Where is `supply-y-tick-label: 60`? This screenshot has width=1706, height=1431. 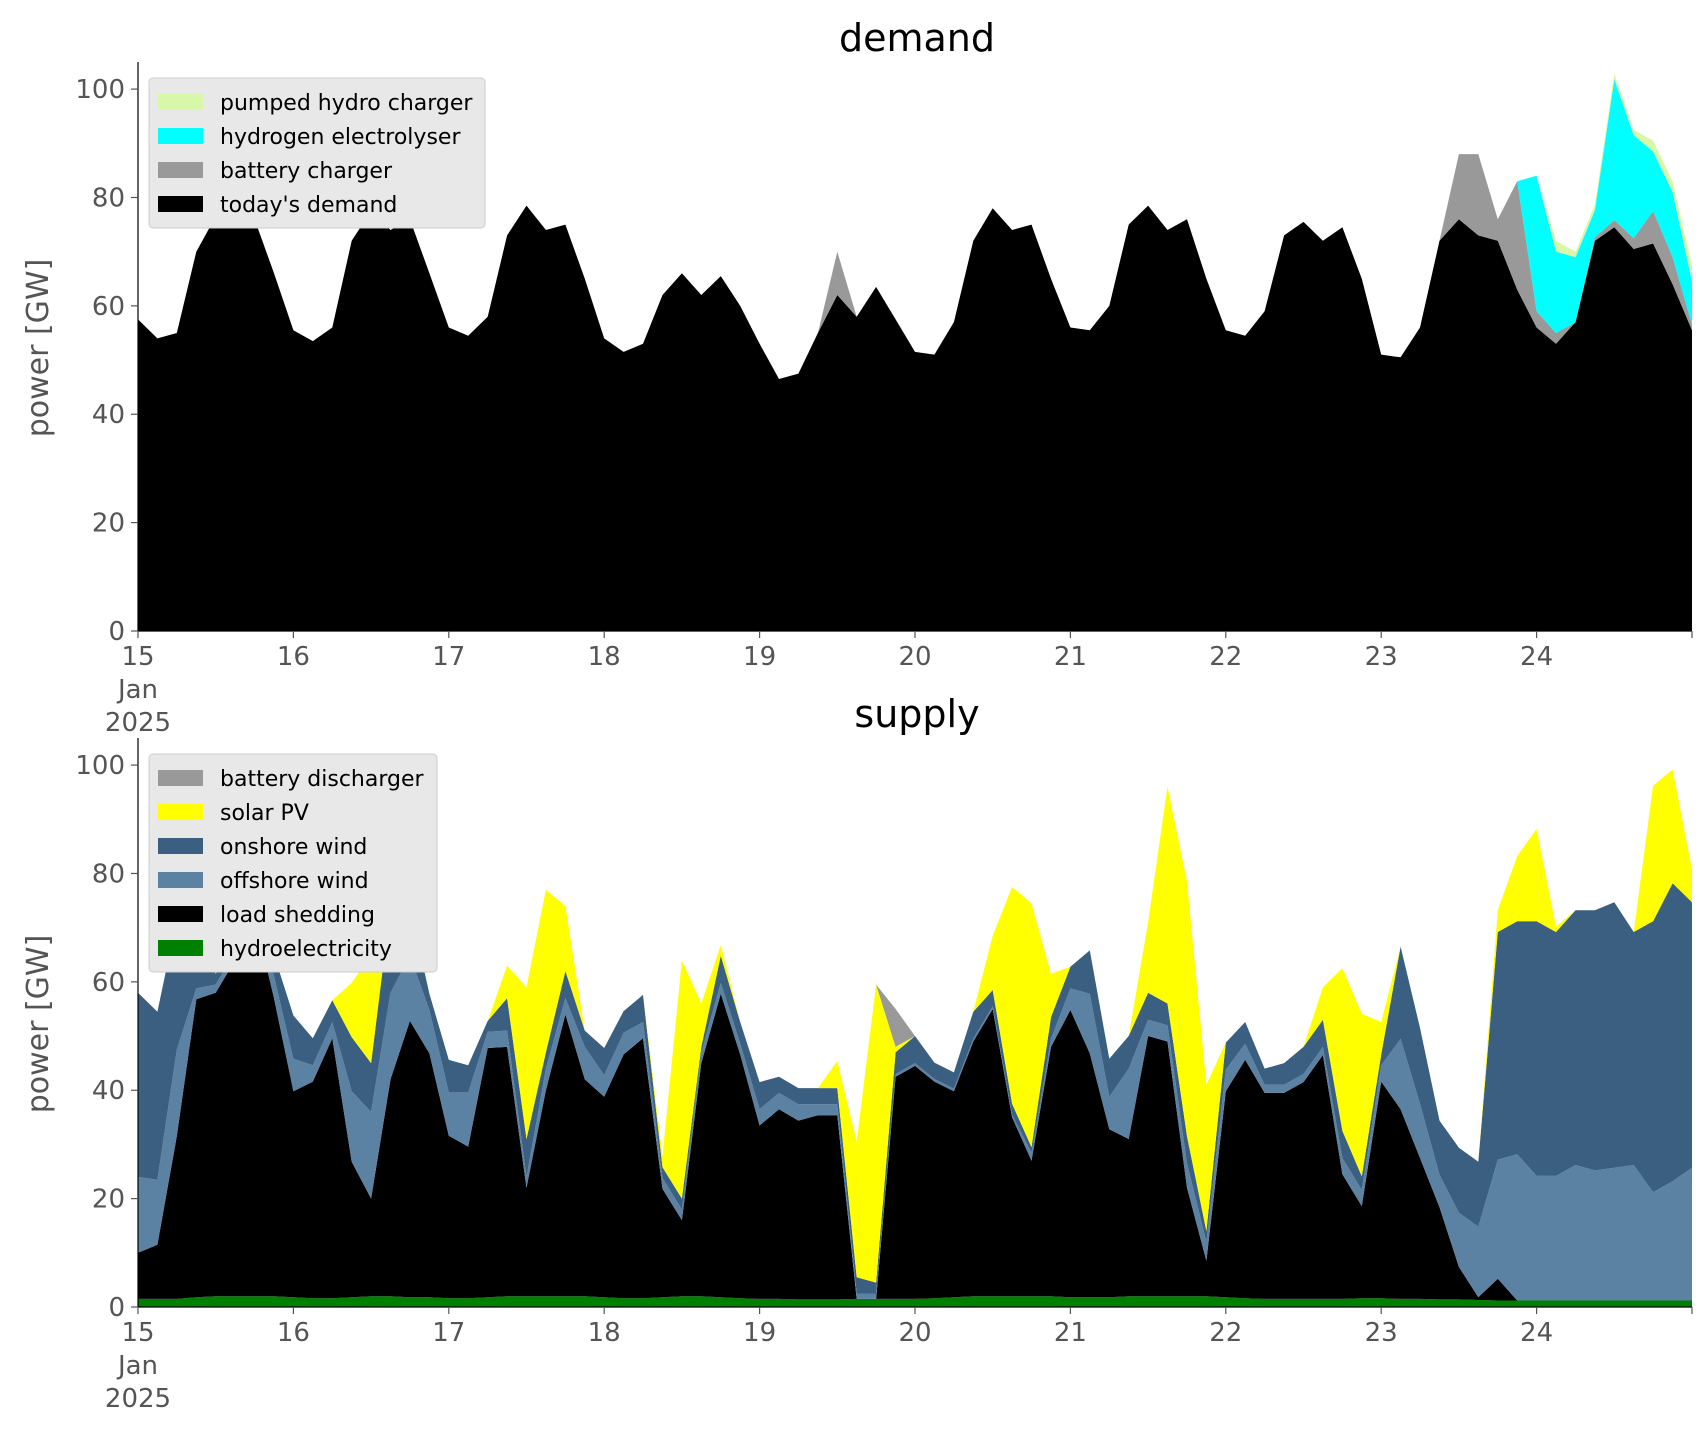
supply-y-tick-label: 60 is located at coordinates (108, 983).